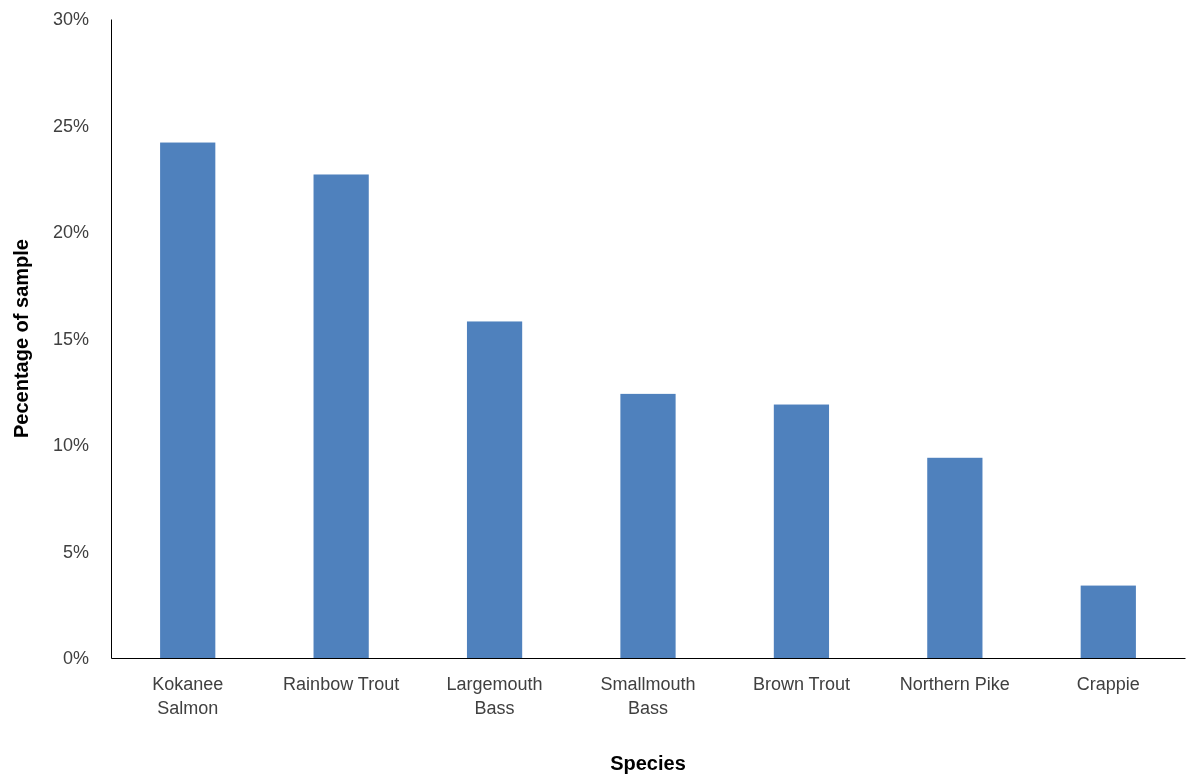 The width and height of the screenshot is (1187, 778). What do you see at coordinates (188, 696) in the screenshot?
I see `x-tick-label: Kokanee Salmon` at bounding box center [188, 696].